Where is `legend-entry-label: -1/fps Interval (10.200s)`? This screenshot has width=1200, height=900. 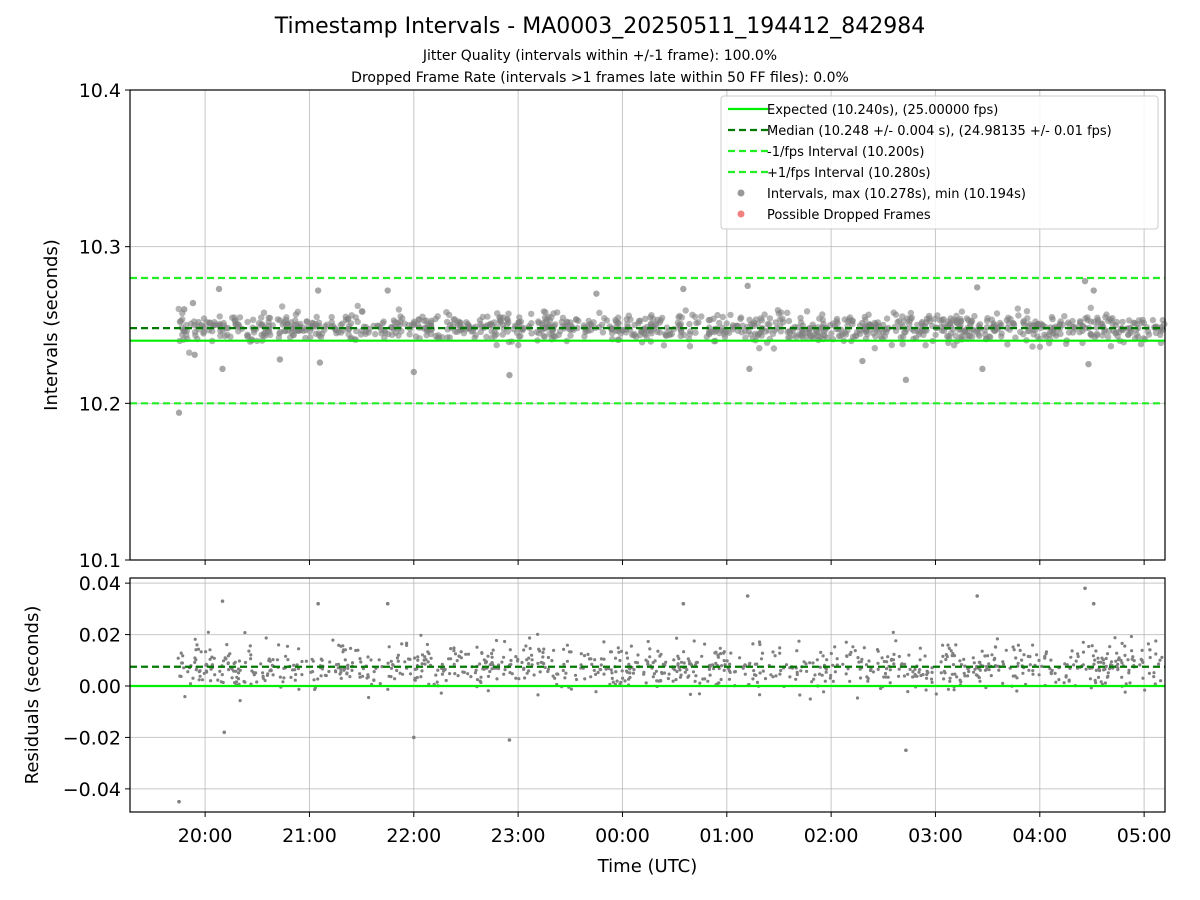 legend-entry-label: -1/fps Interval (10.200s) is located at coordinates (845, 152).